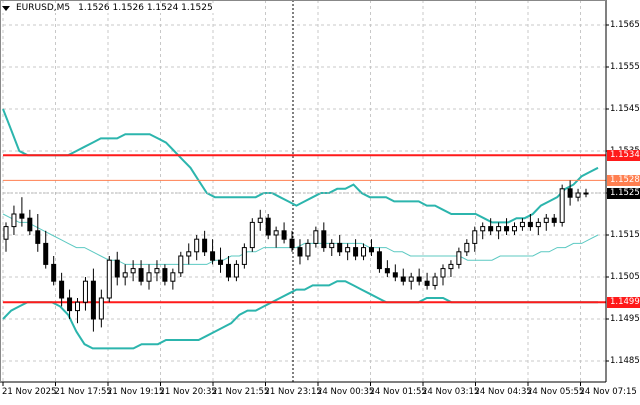 The image size is (640, 405). I want to click on bollinger-middle, so click(300, 239).